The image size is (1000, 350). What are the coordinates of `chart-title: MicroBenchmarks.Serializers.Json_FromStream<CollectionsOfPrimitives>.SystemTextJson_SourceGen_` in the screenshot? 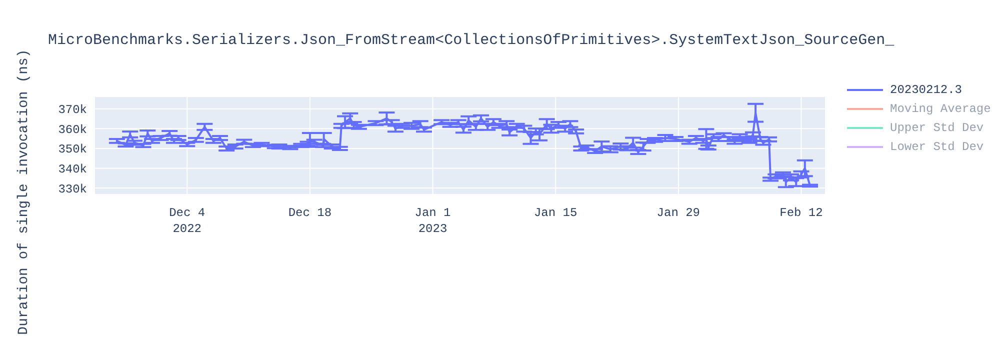 It's located at (471, 40).